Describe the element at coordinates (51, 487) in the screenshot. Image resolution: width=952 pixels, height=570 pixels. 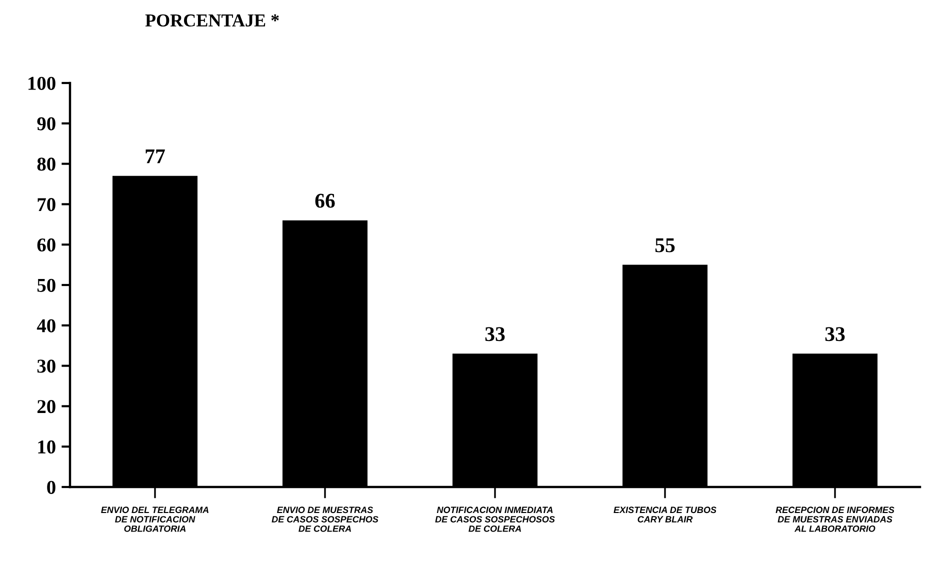
I see `y-tick-label: 0` at that location.